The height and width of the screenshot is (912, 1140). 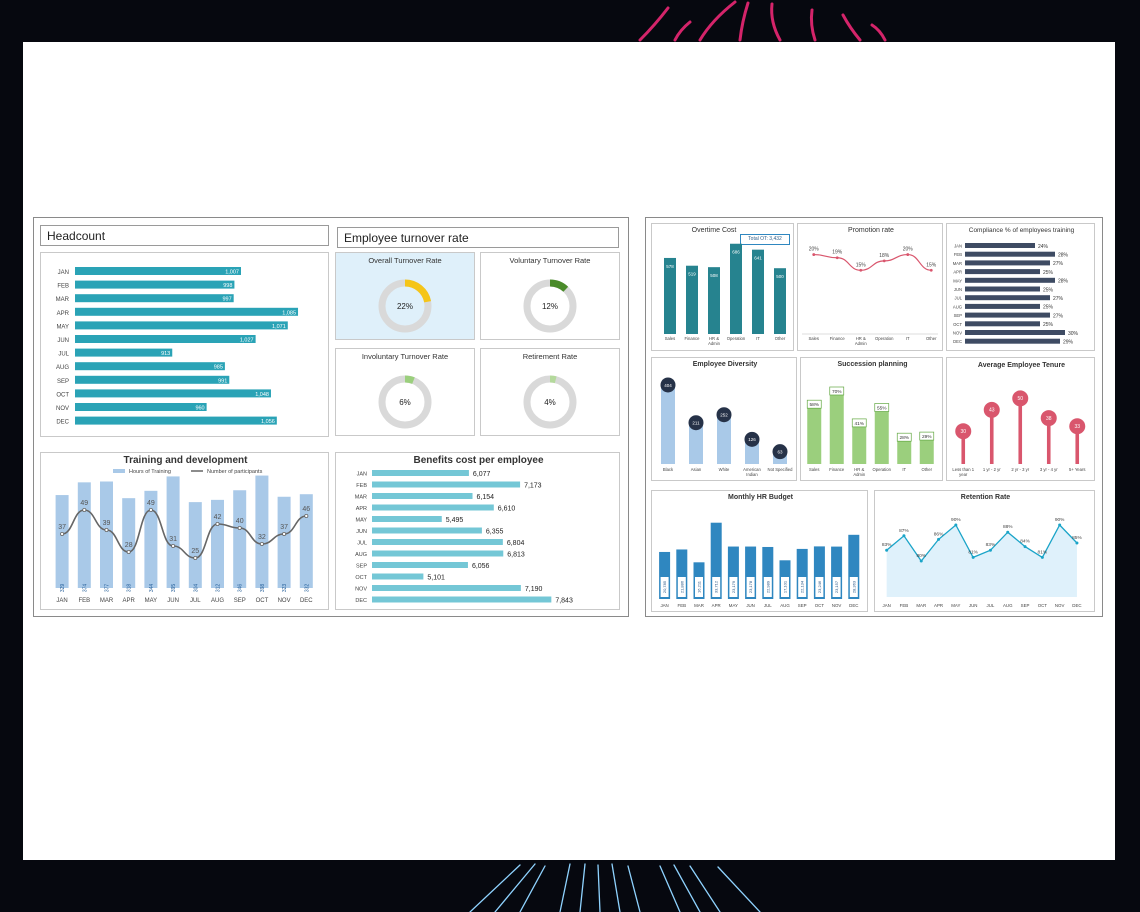 I want to click on turnover-tile-title: Overall Turnover Rate, so click(x=405, y=260).